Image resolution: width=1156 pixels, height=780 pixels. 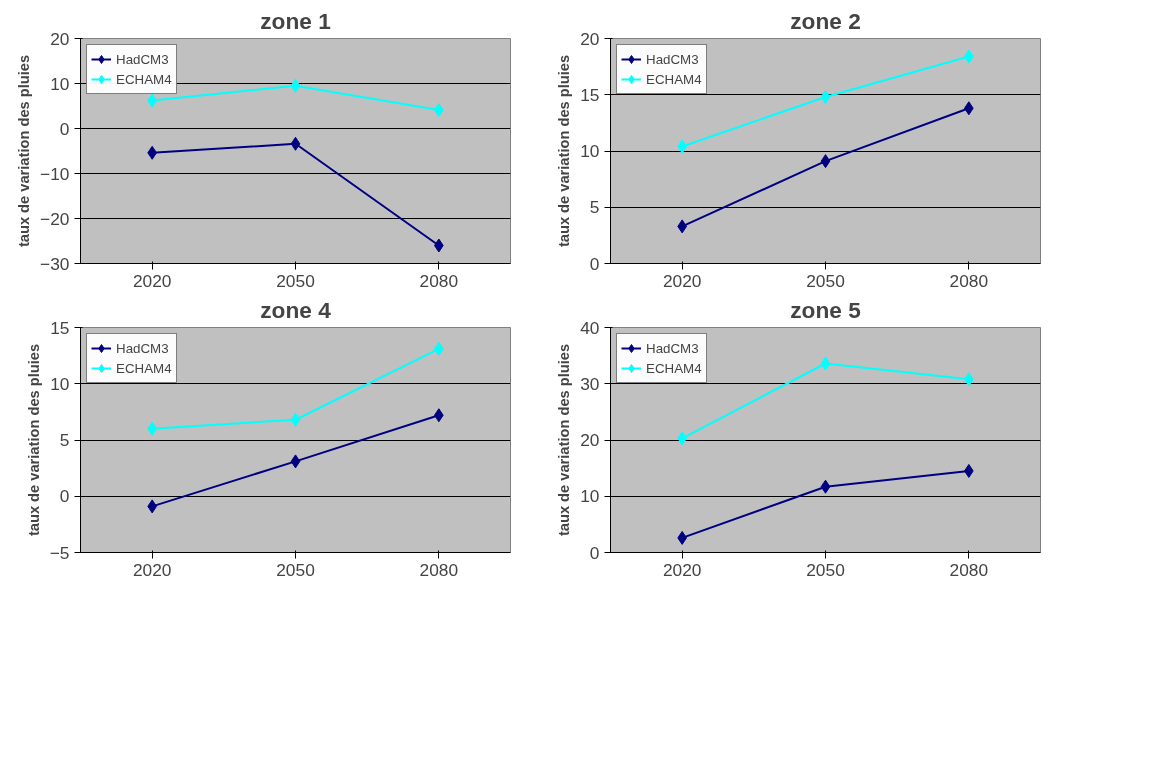 What do you see at coordinates (55, 218) in the screenshot?
I see `y-tick-label: −20` at bounding box center [55, 218].